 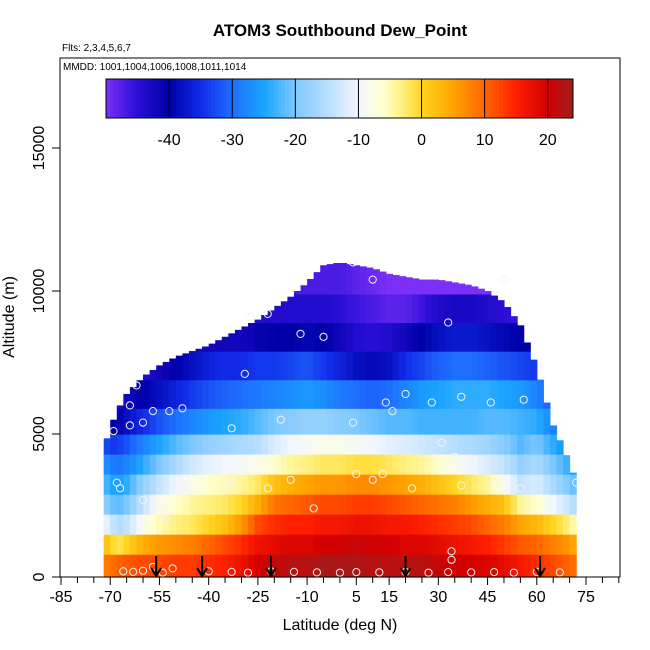 What do you see at coordinates (421, 140) in the screenshot?
I see `colorbar-tick-label: 0` at bounding box center [421, 140].